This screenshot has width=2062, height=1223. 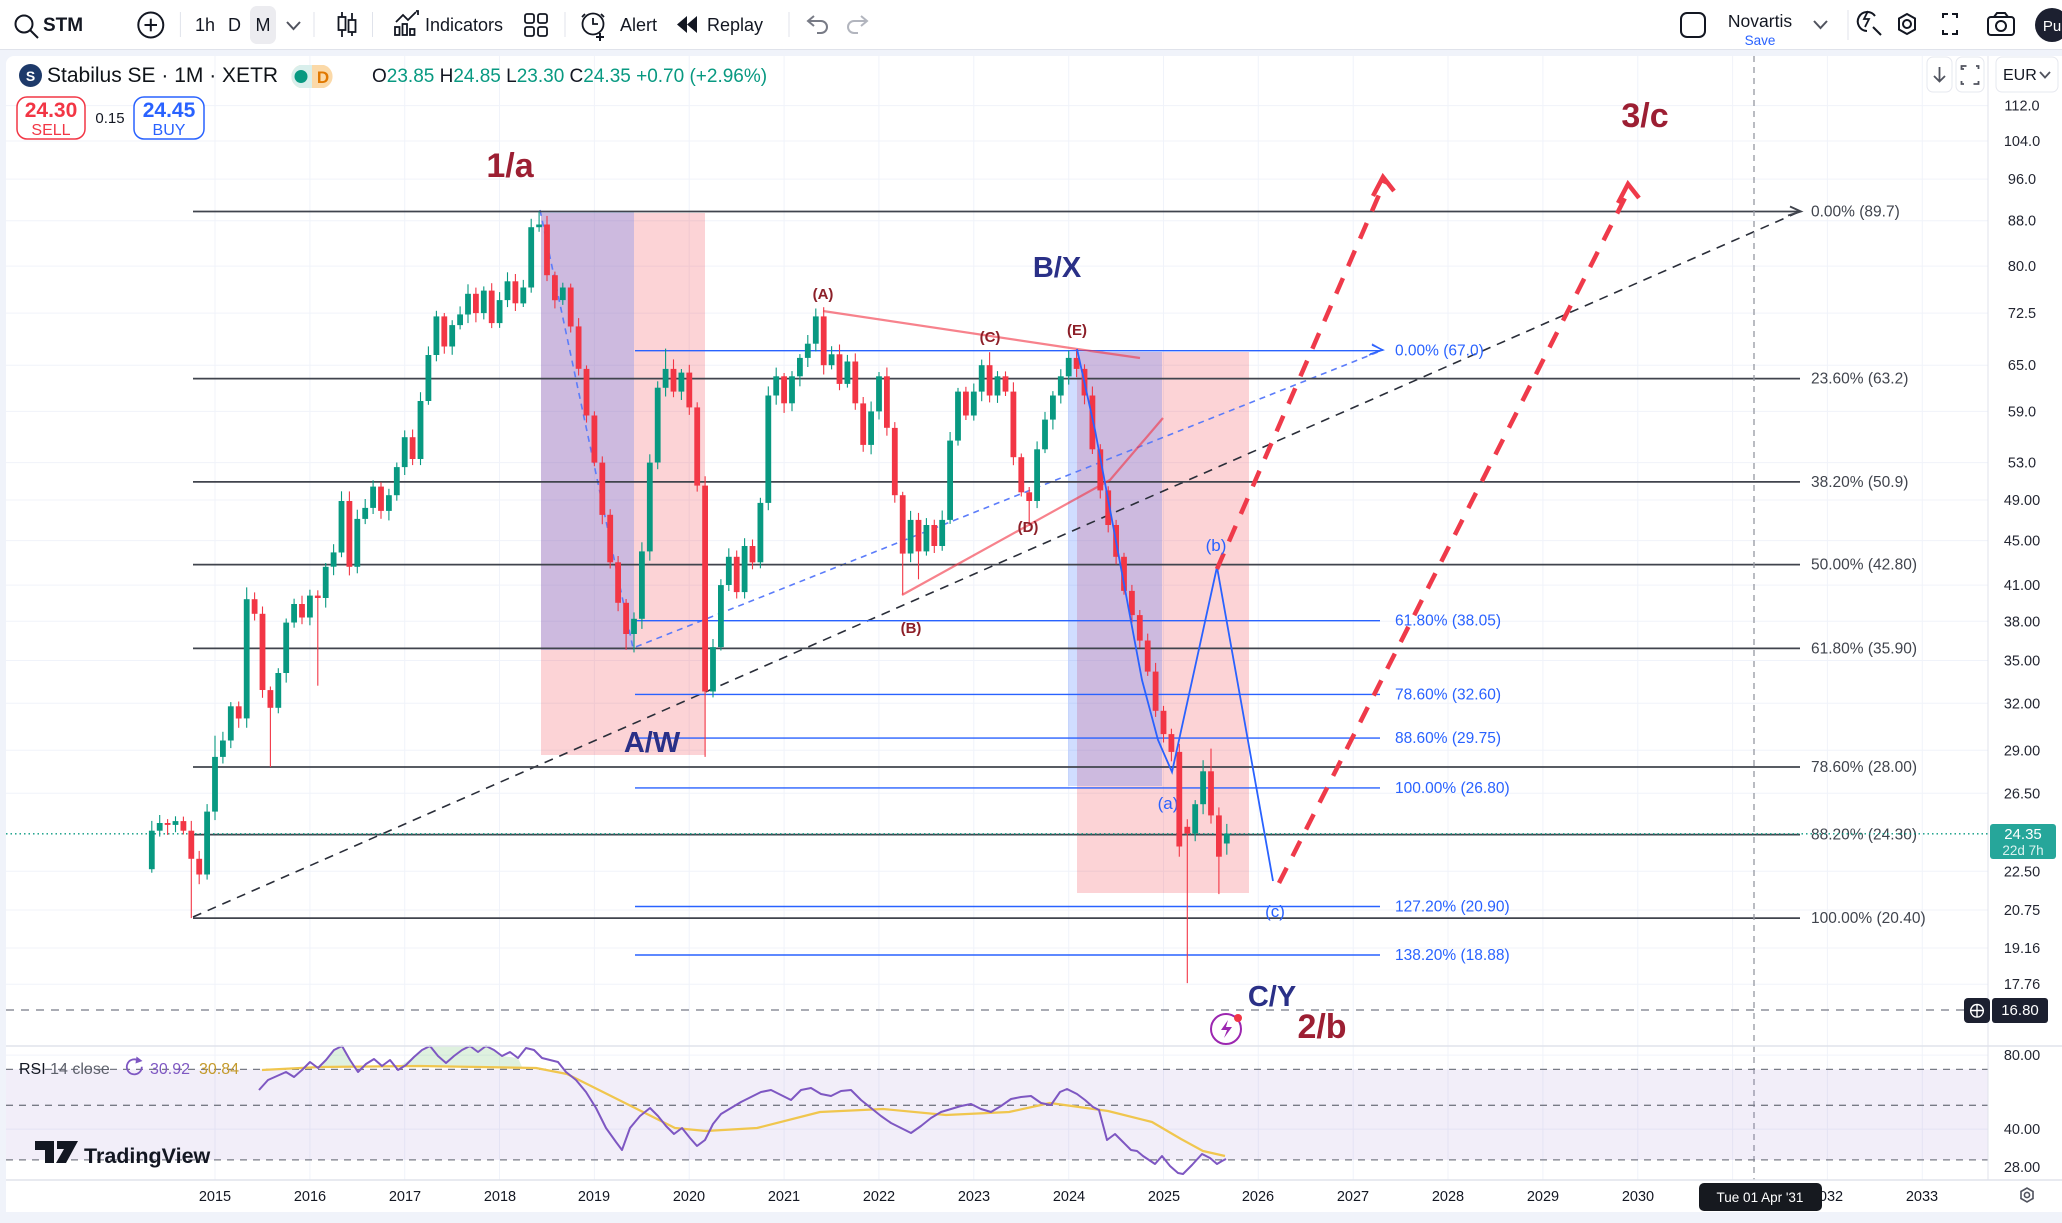 I want to click on svg-text: (A), so click(x=823, y=294).